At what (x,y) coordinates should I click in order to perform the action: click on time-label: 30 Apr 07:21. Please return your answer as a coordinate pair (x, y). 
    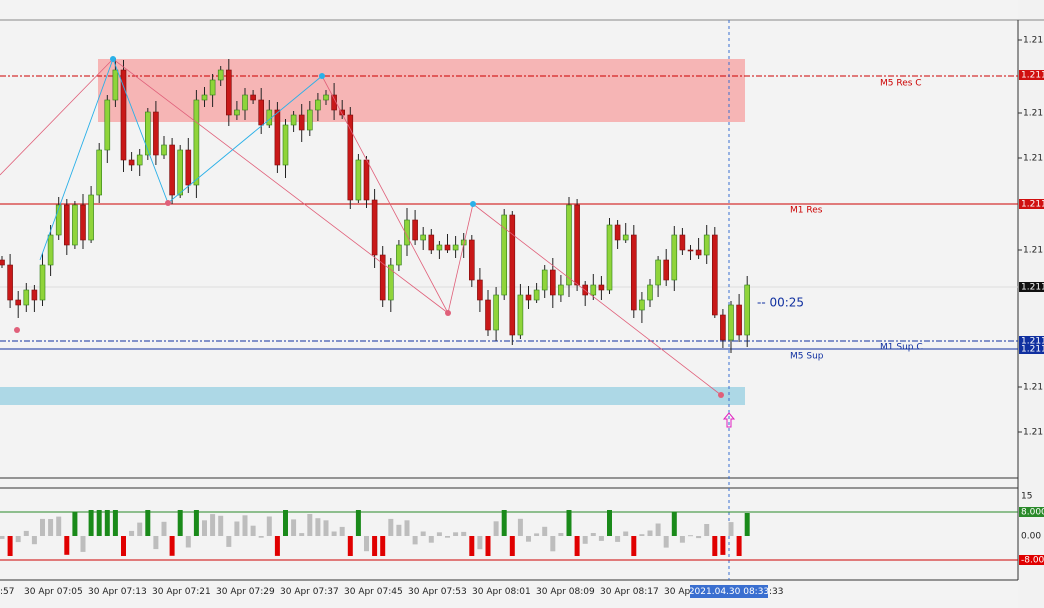
    Looking at the image, I should click on (181, 592).